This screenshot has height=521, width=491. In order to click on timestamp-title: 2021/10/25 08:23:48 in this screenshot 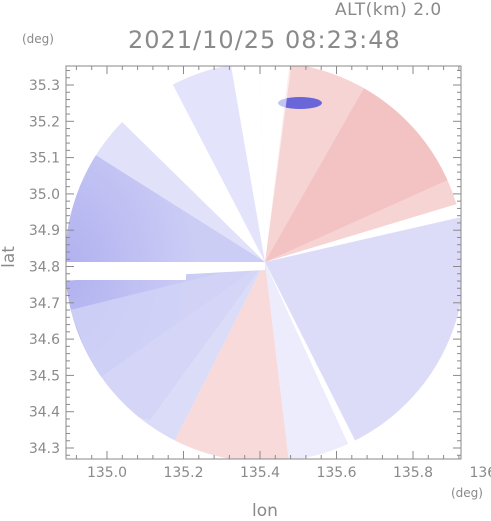, I will do `click(264, 40)`.